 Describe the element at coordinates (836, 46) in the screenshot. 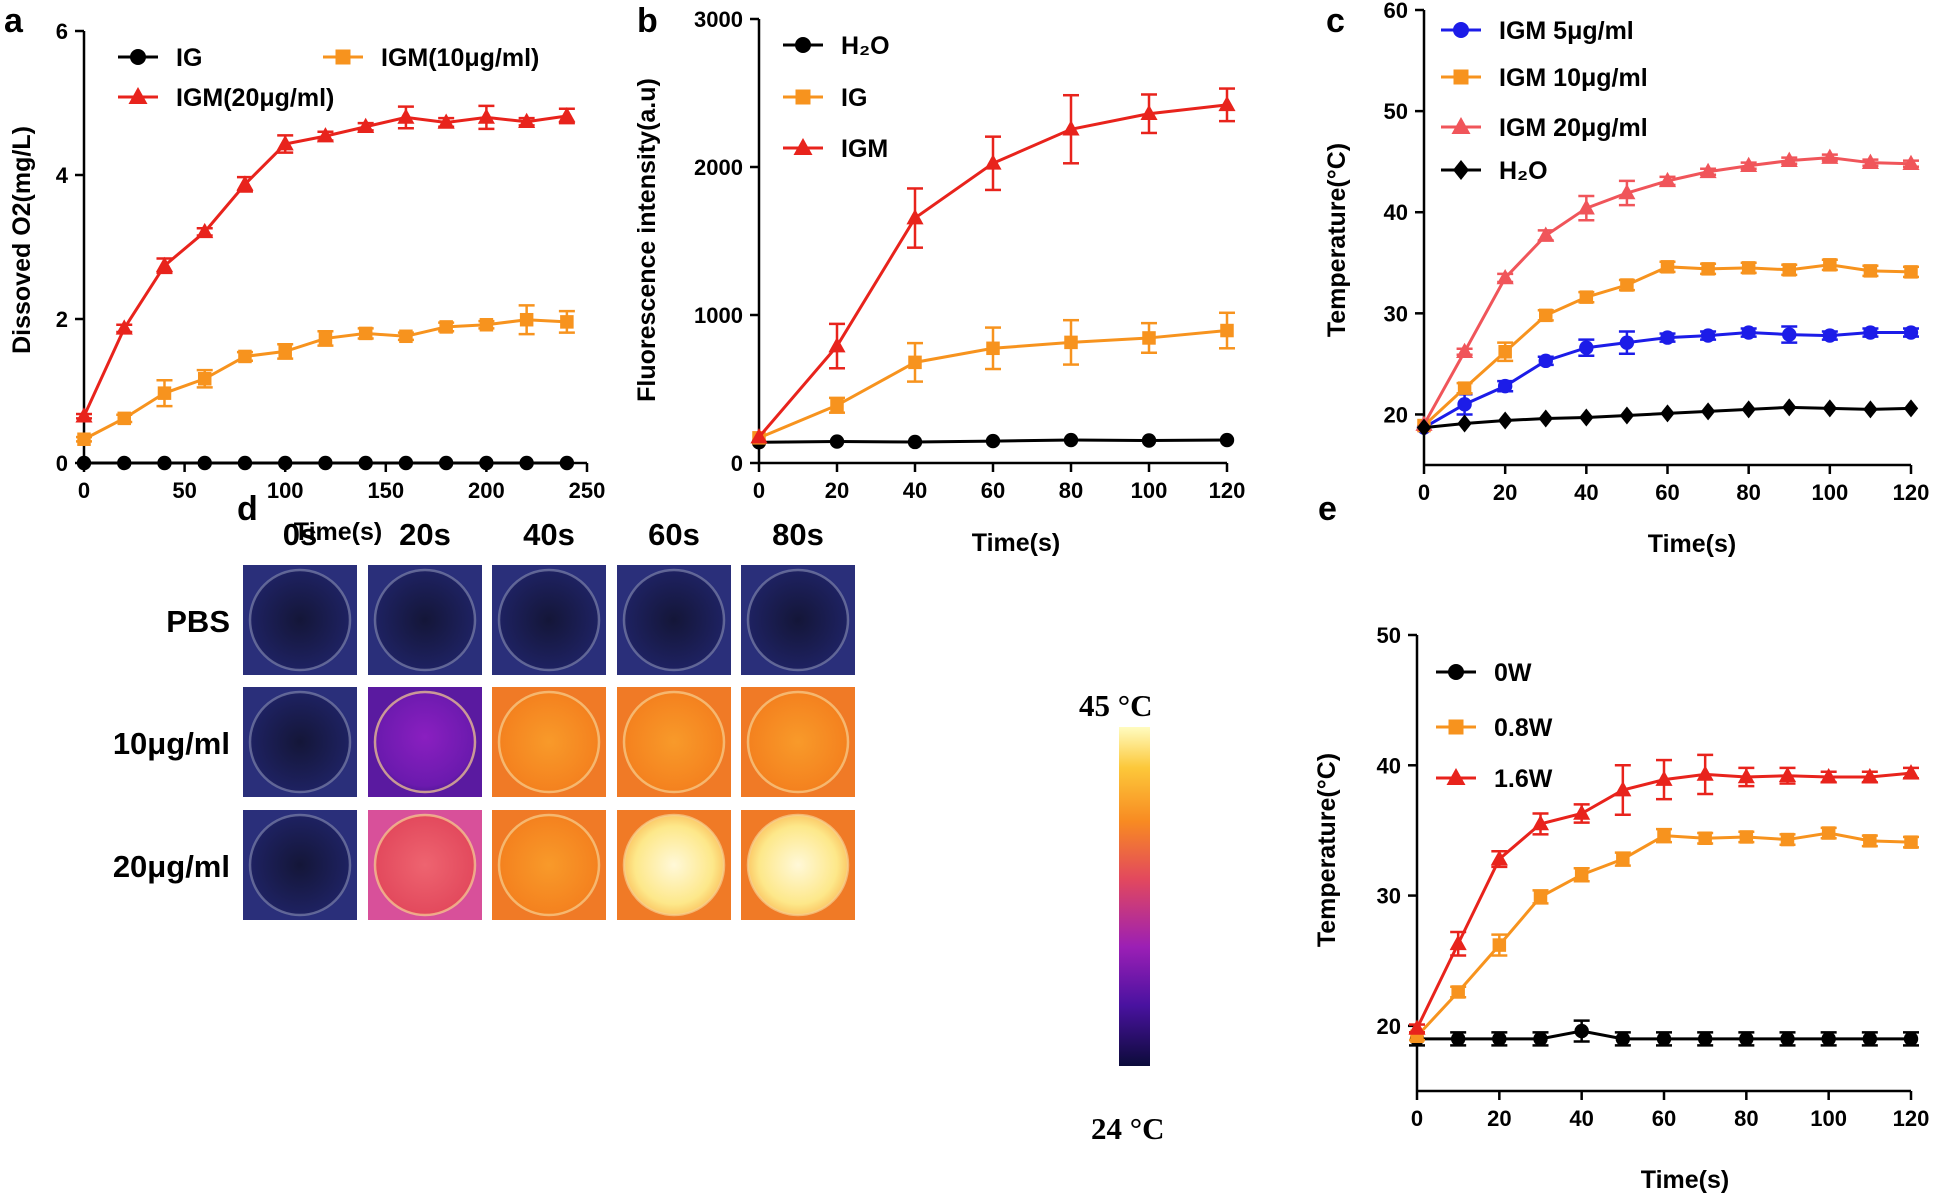

I see `legend-entry-h-o: H₂O` at that location.